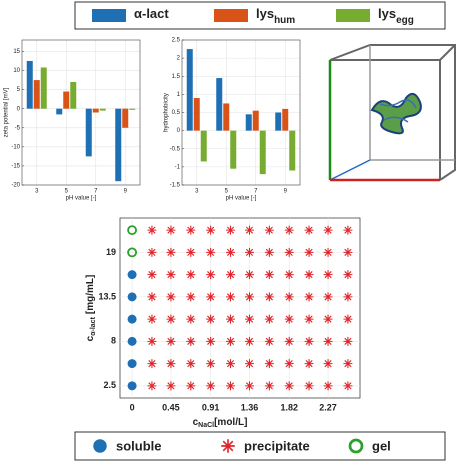  What do you see at coordinates (109, 385) in the screenshot?
I see `y-tick-label: 2.5` at bounding box center [109, 385].